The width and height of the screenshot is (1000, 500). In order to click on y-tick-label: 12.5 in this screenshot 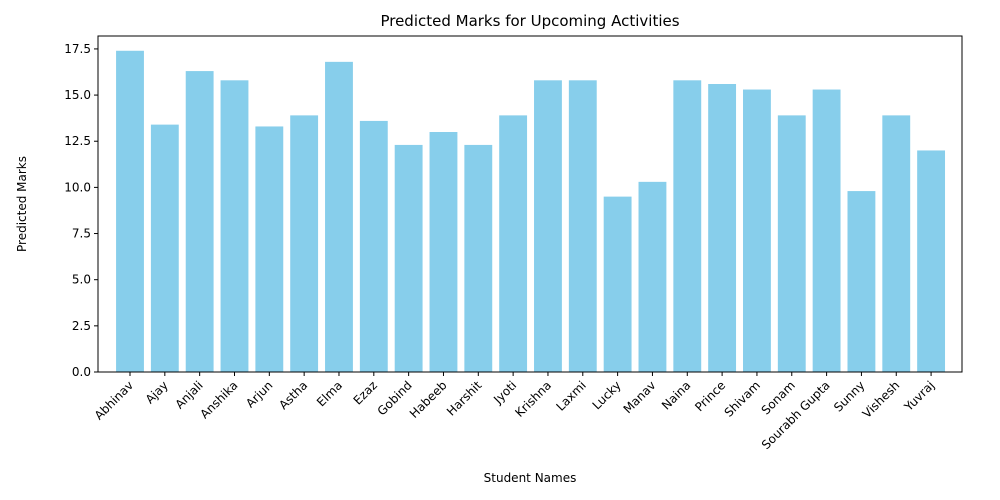, I will do `click(77, 141)`.